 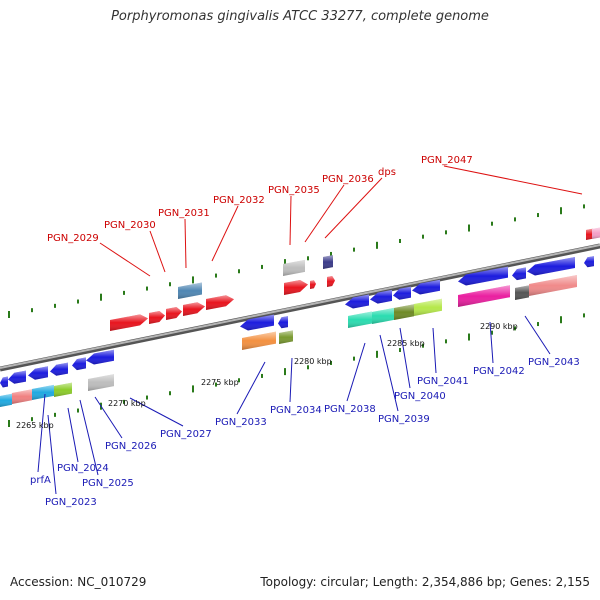 What do you see at coordinates (17, 377) in the screenshot?
I see `gene-block-pgn-2023-shade` at bounding box center [17, 377].